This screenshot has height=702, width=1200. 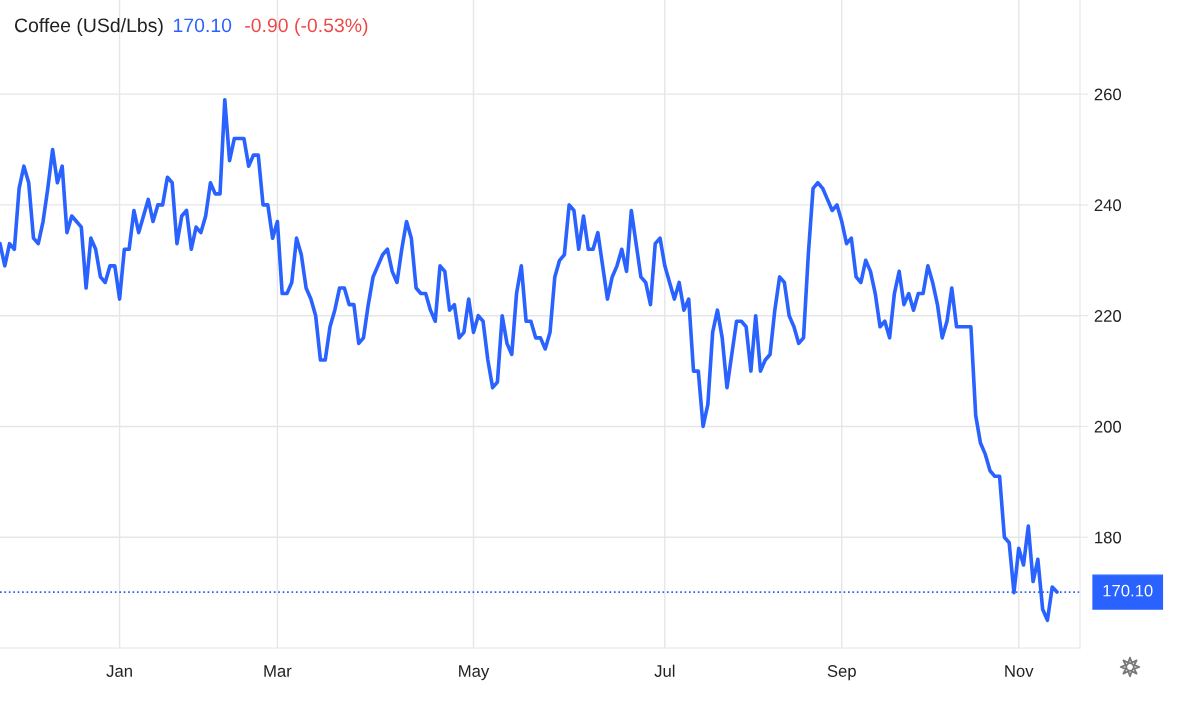 I want to click on annotation: -0.90 (-0.53%), so click(x=306, y=27).